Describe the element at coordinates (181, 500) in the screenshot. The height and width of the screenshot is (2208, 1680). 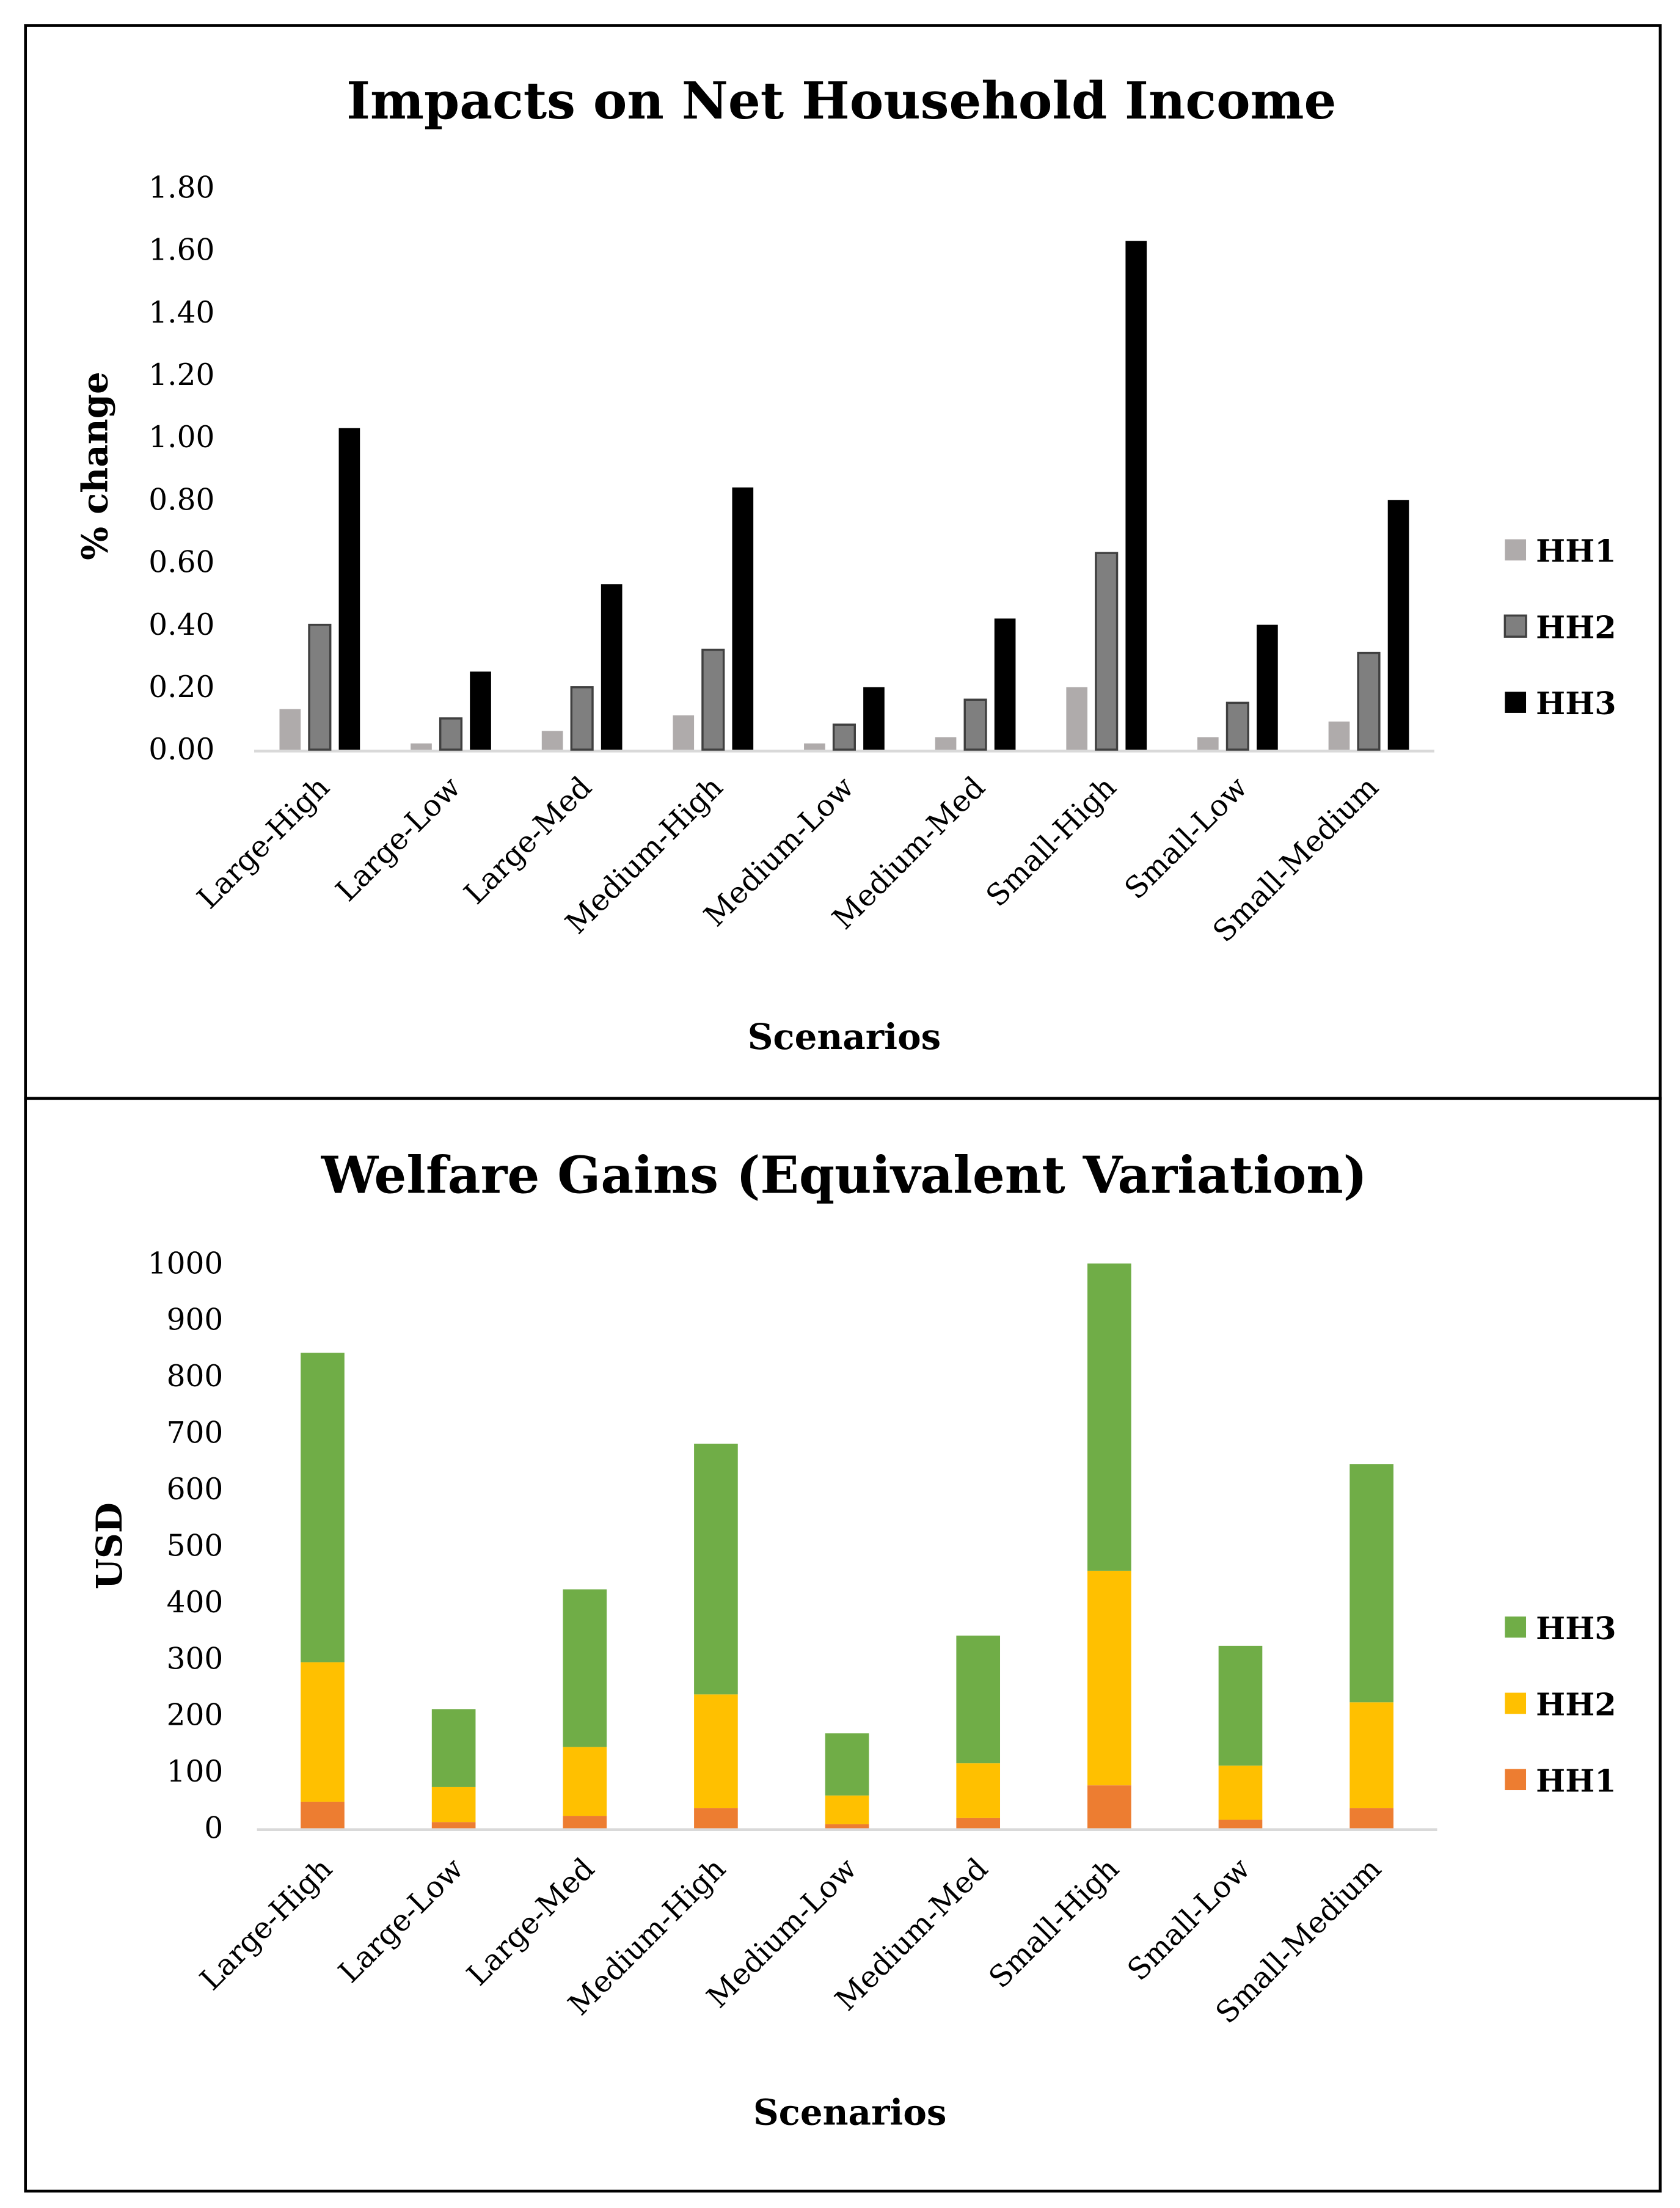
I see `y-tick-label: 0.80` at that location.